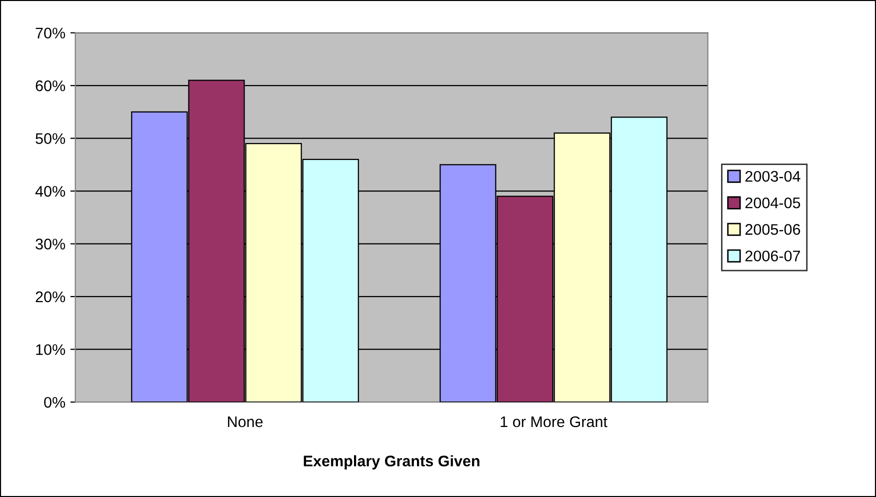 The height and width of the screenshot is (497, 876). Describe the element at coordinates (51, 350) in the screenshot. I see `y-tick-label: 10%` at that location.